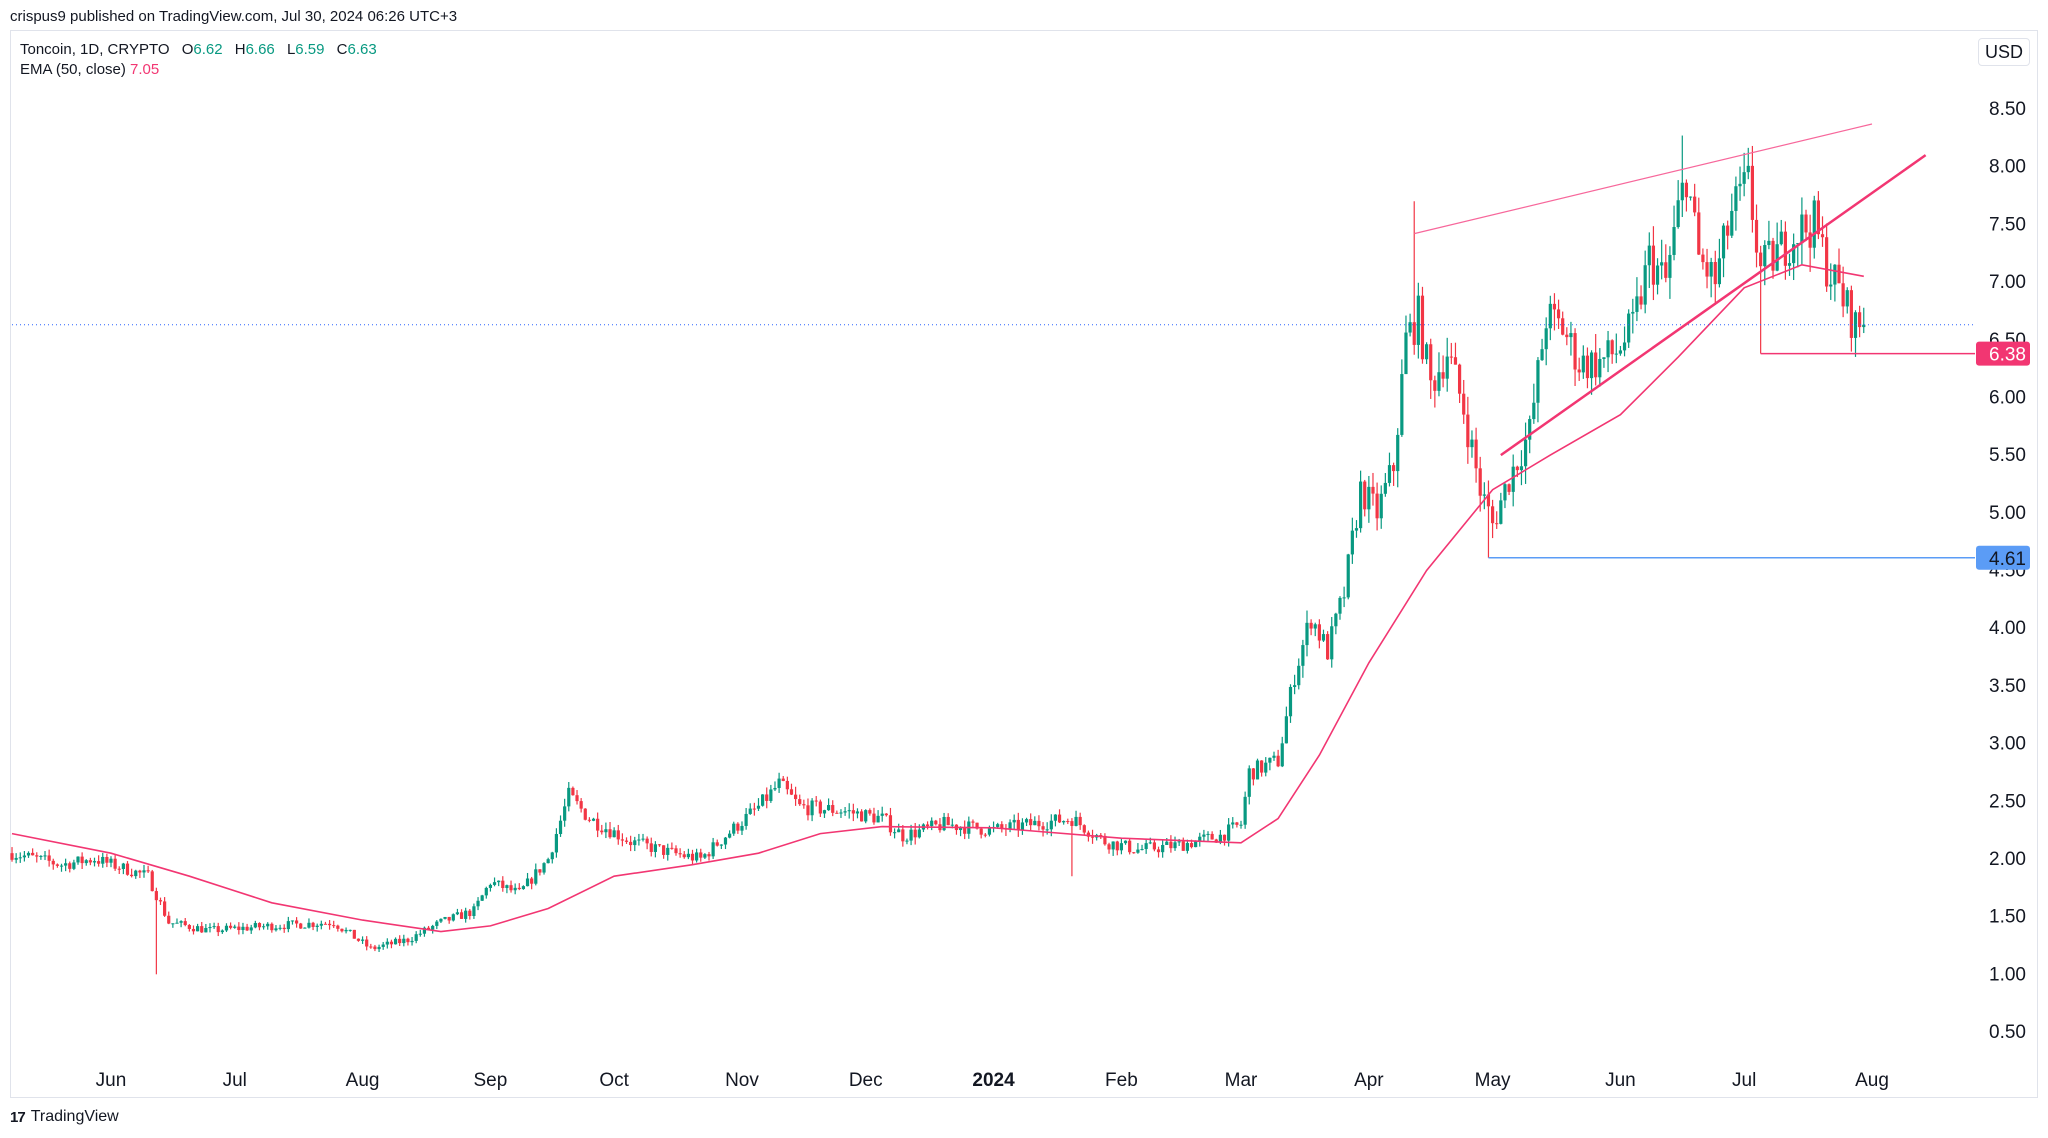 The image size is (2048, 1138). What do you see at coordinates (2007, 559) in the screenshot?
I see `price-level-label: 4.61` at bounding box center [2007, 559].